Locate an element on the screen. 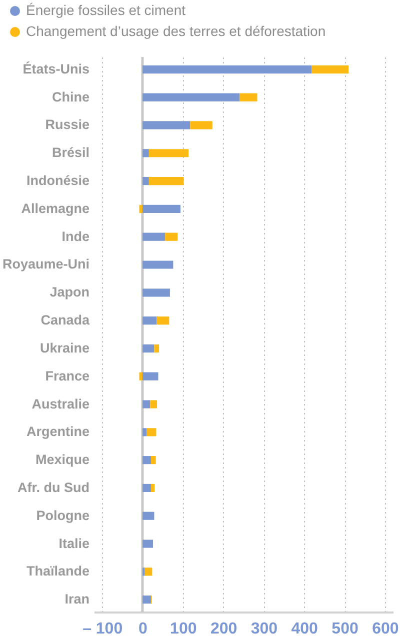  x-tick-label: 400 is located at coordinates (304, 629).